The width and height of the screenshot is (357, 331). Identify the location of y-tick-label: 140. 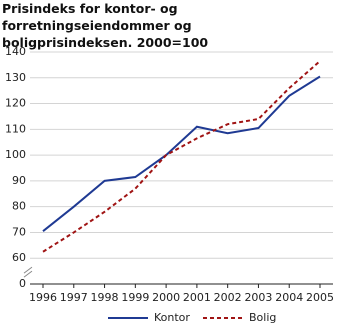
(15, 51).